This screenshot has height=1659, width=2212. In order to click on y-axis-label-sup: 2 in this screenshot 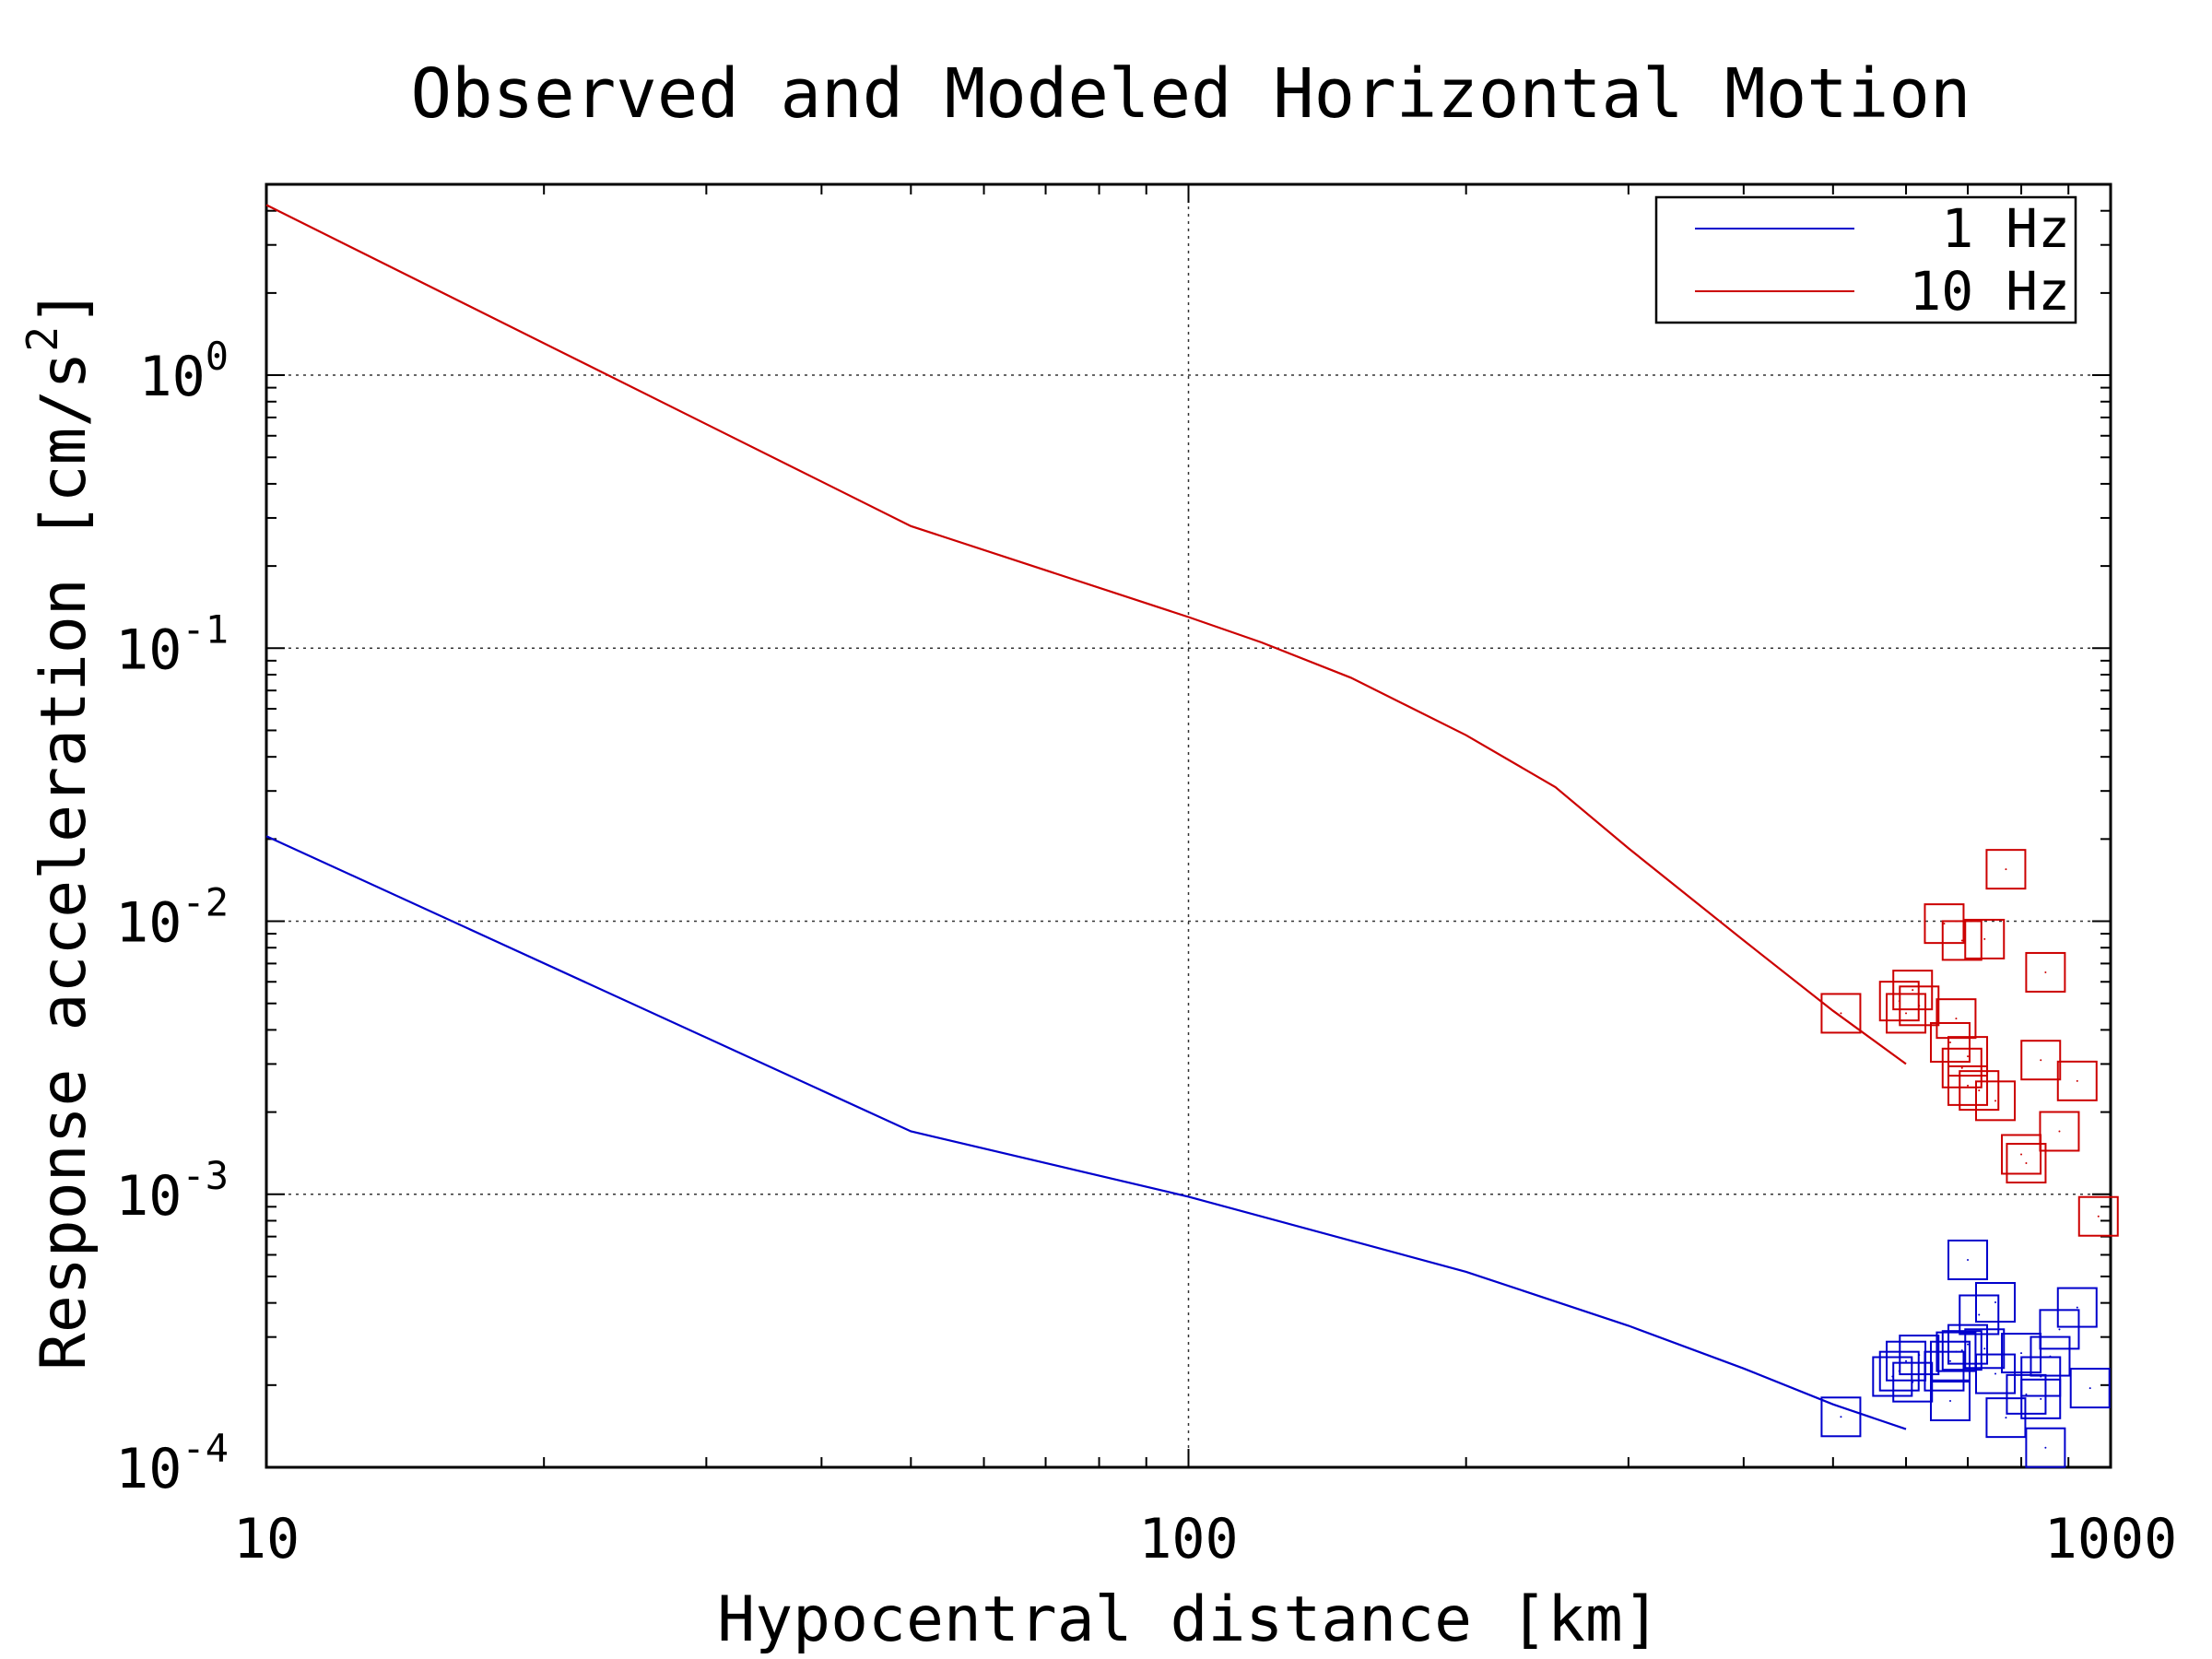, I will do `click(42, 339)`.